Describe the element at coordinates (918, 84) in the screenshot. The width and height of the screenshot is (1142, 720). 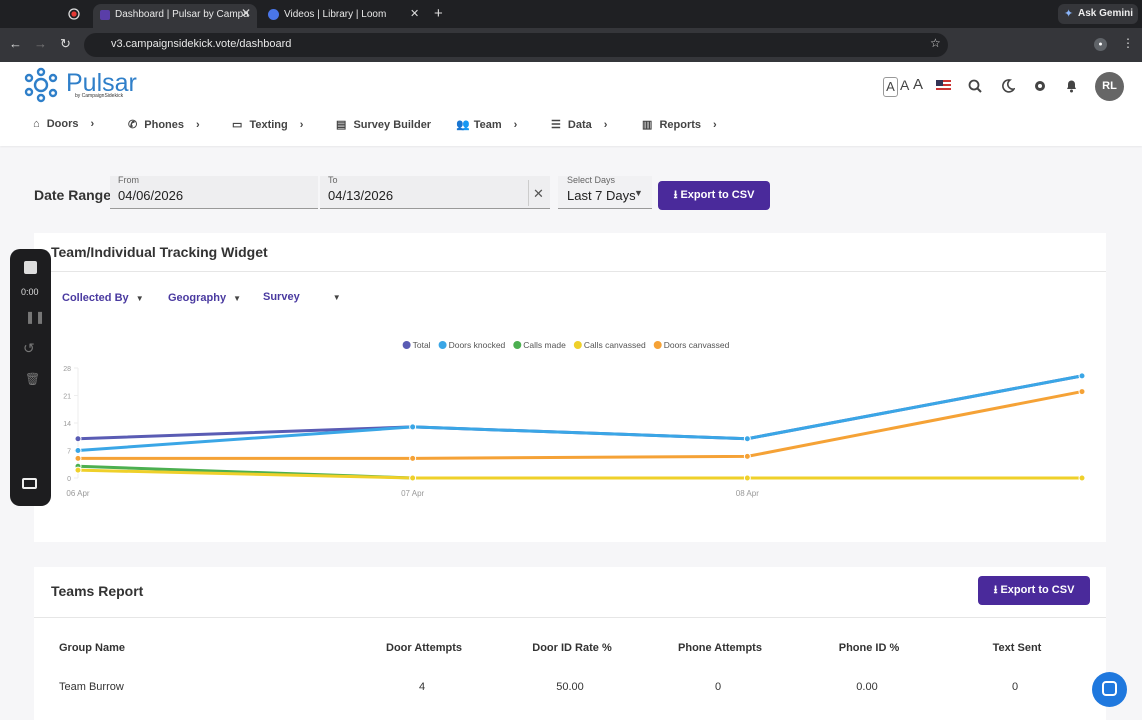
I see `font-size-large: A` at that location.